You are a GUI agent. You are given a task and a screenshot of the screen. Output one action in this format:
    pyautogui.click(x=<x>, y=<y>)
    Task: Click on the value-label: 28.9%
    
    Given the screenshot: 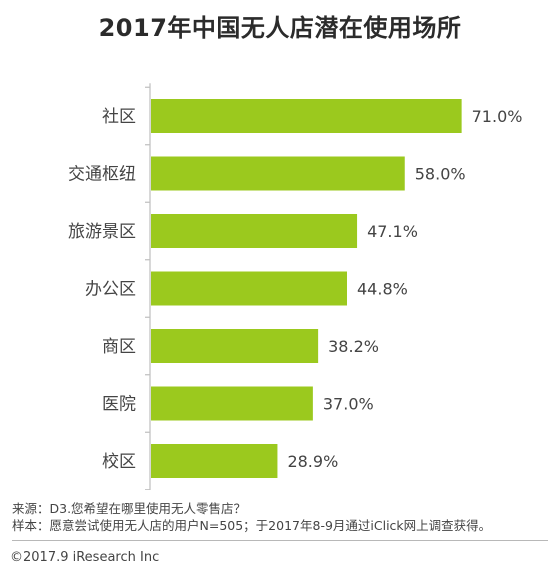 What is the action you would take?
    pyautogui.click(x=312, y=461)
    